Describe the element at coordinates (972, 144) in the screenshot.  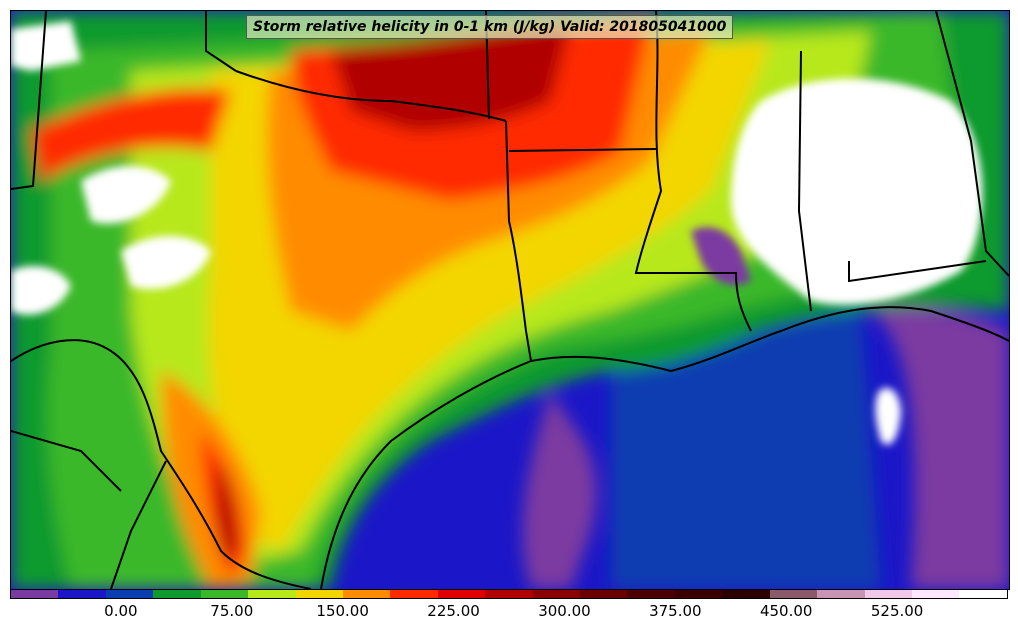
I see `state-line-al-ga` at that location.